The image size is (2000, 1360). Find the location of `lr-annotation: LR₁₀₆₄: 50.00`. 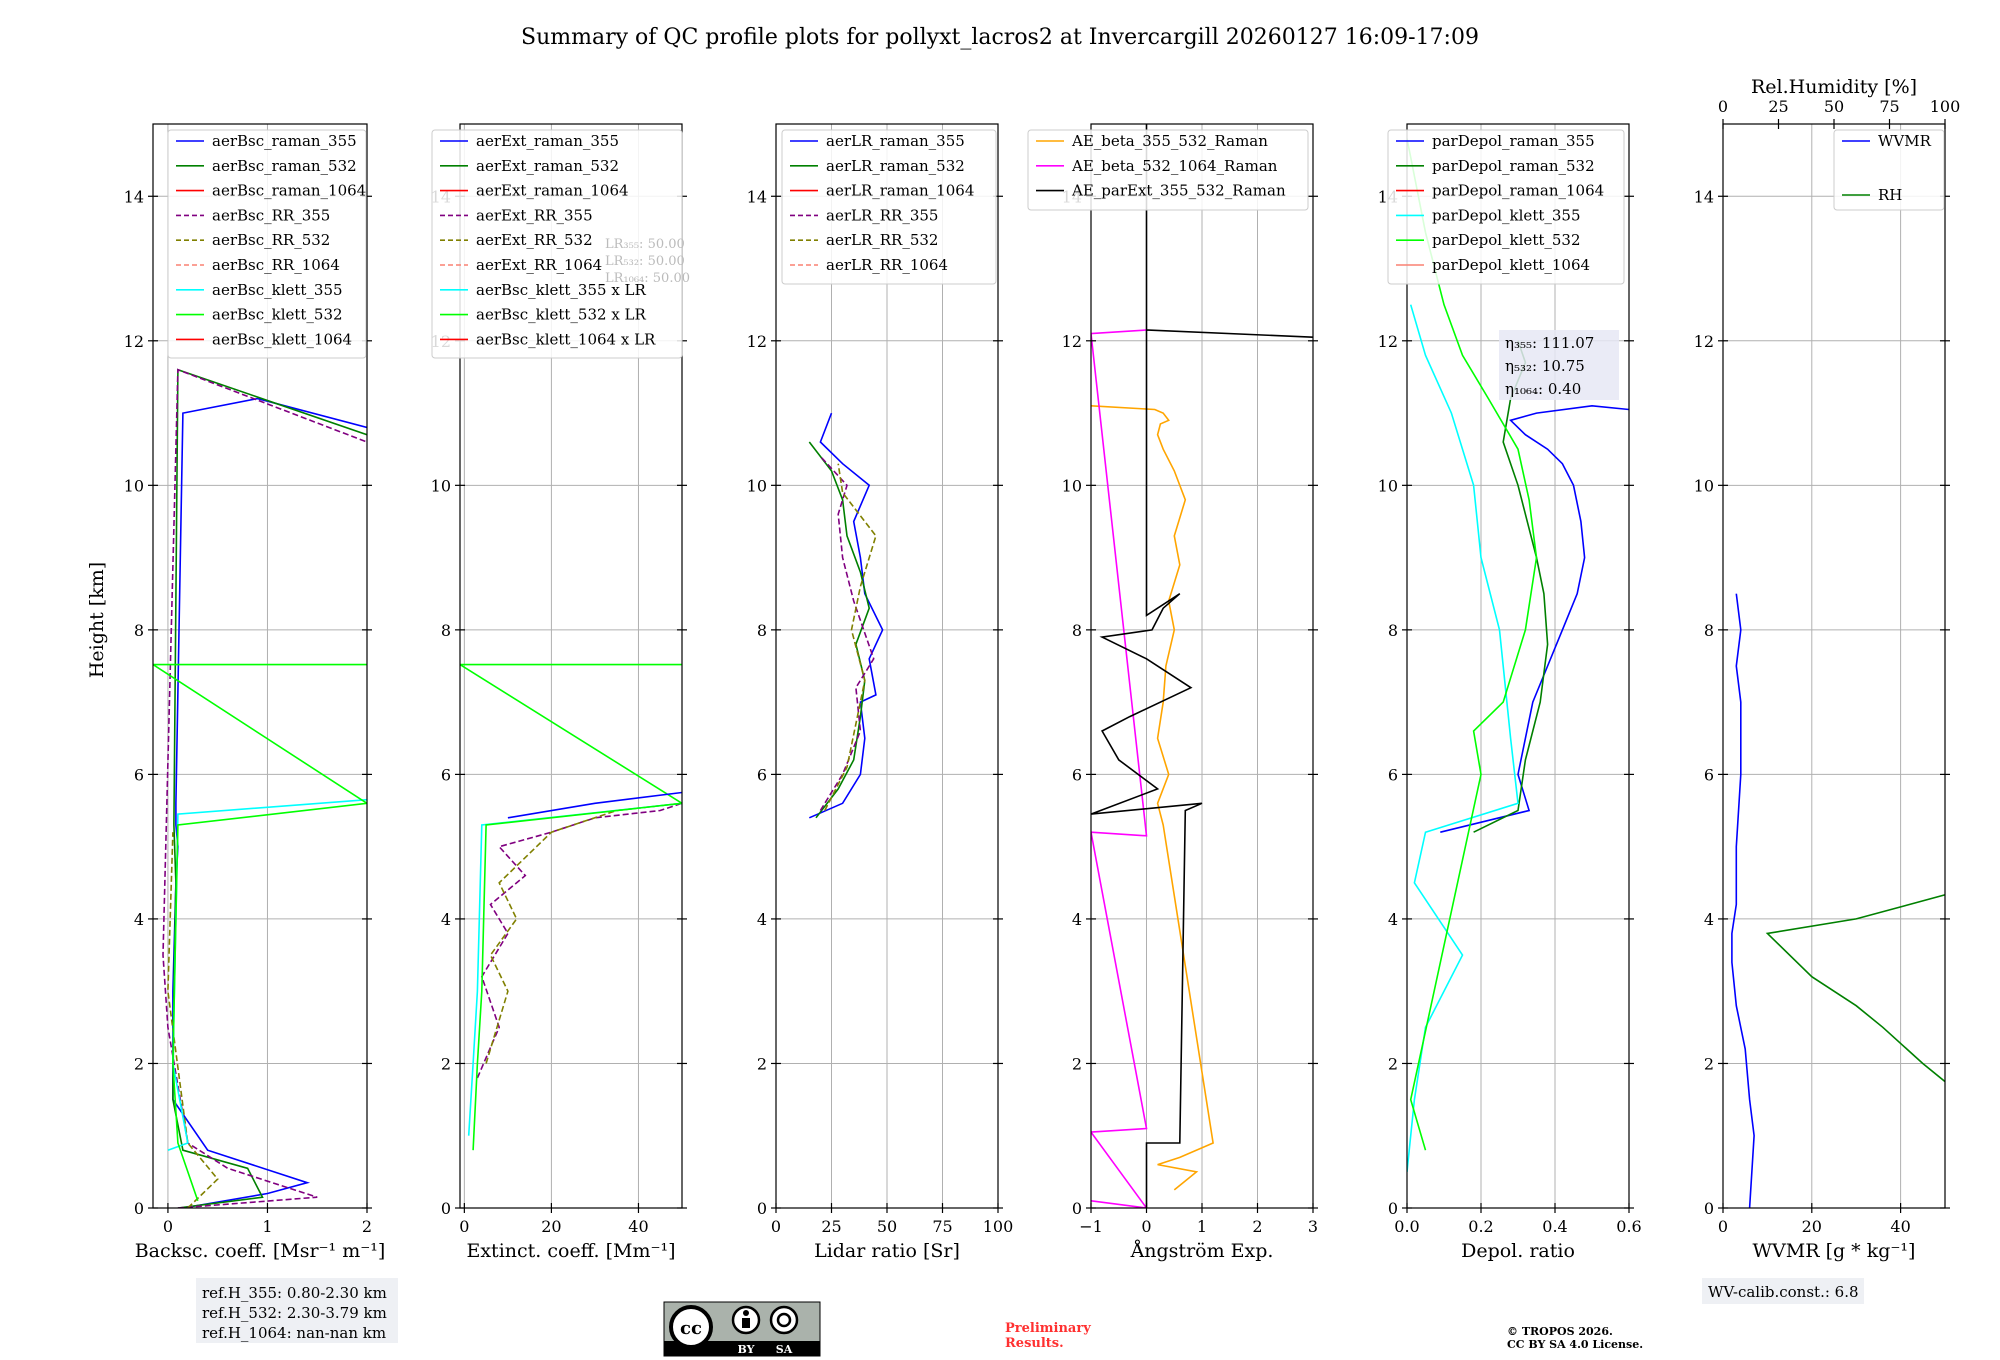

lr-annotation: LR₁₀₆₄: 50.00 is located at coordinates (647, 278).